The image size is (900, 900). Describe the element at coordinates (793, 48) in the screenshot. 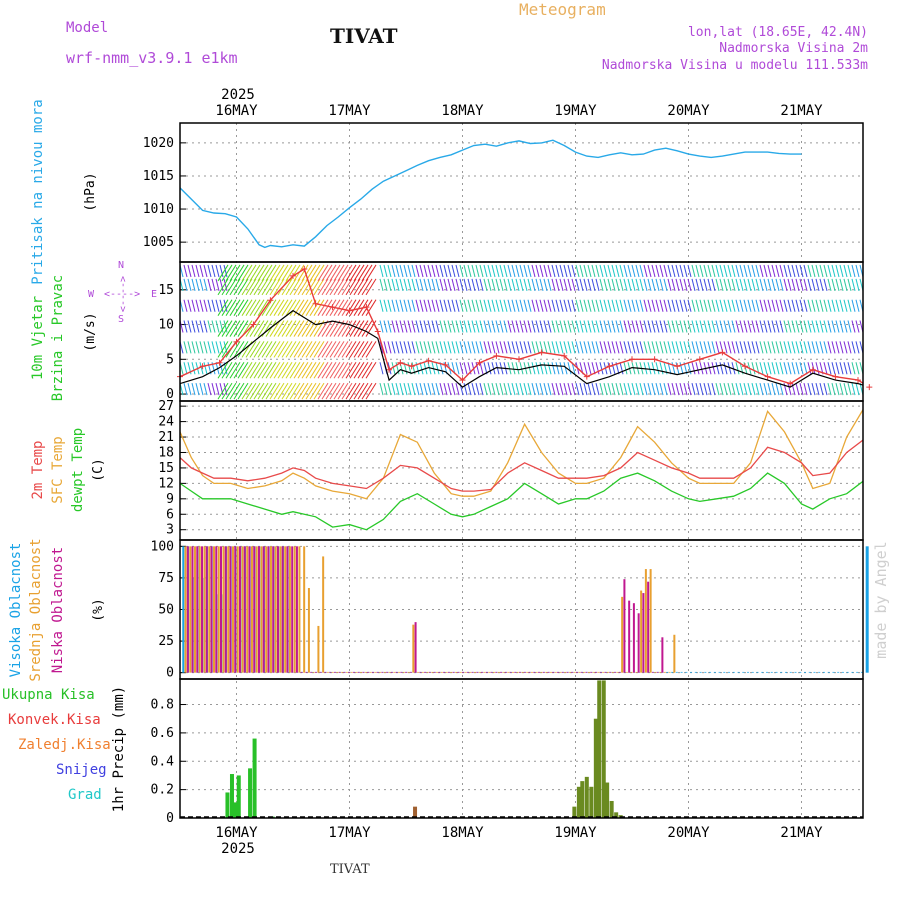

I see `elevation-label: Nadmorska Visina 2m` at that location.